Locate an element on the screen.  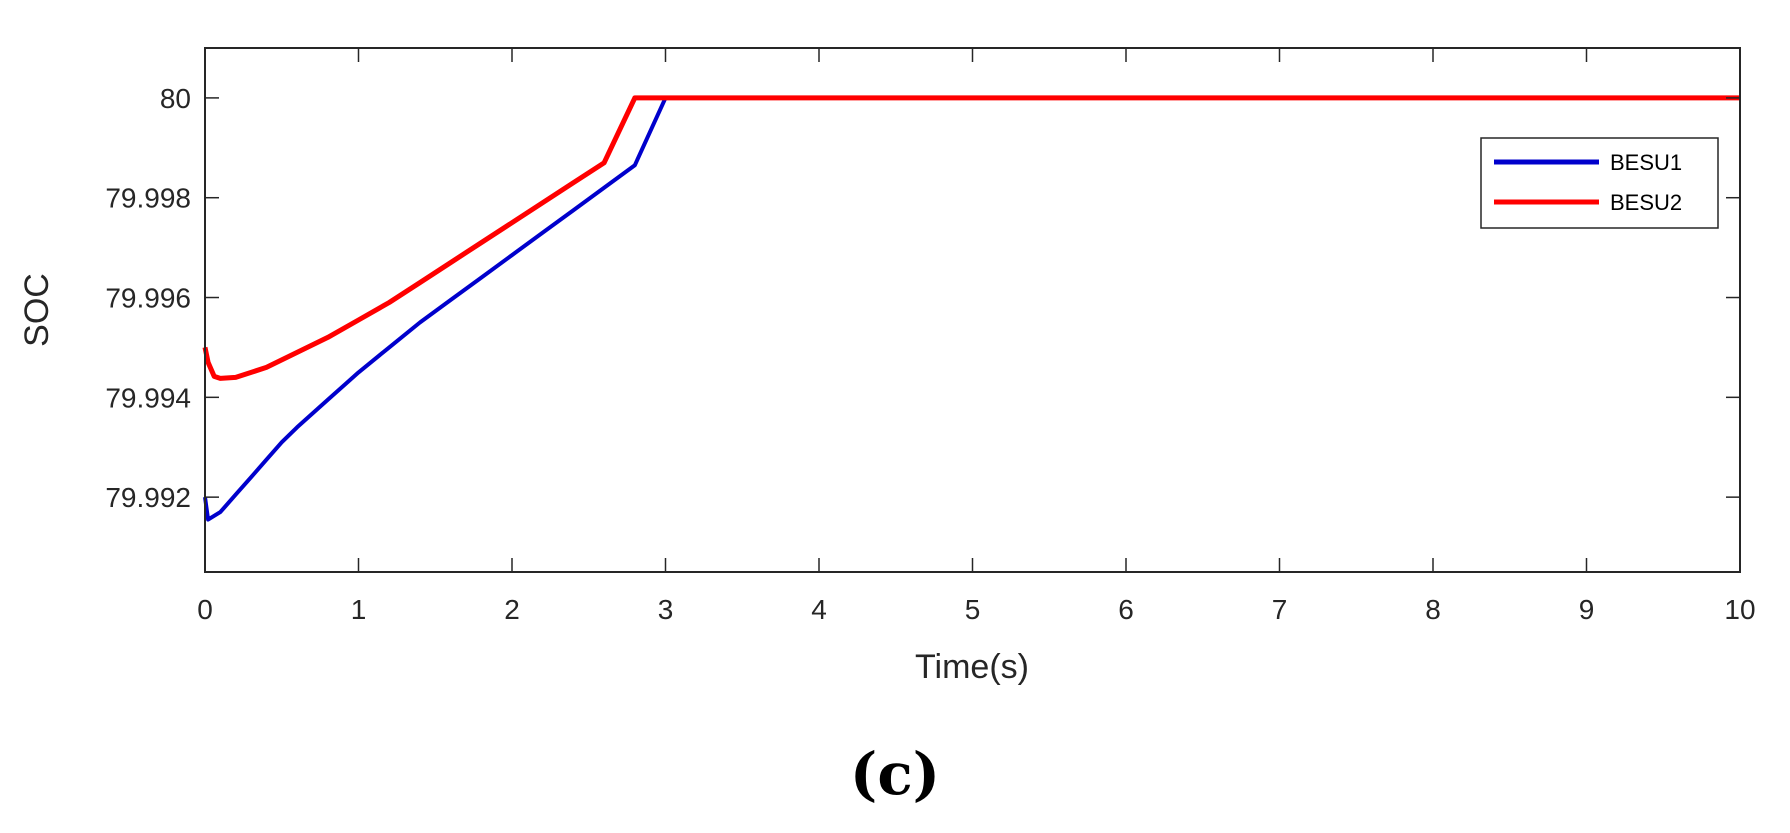
x-tick-label: 8 is located at coordinates (1433, 609).